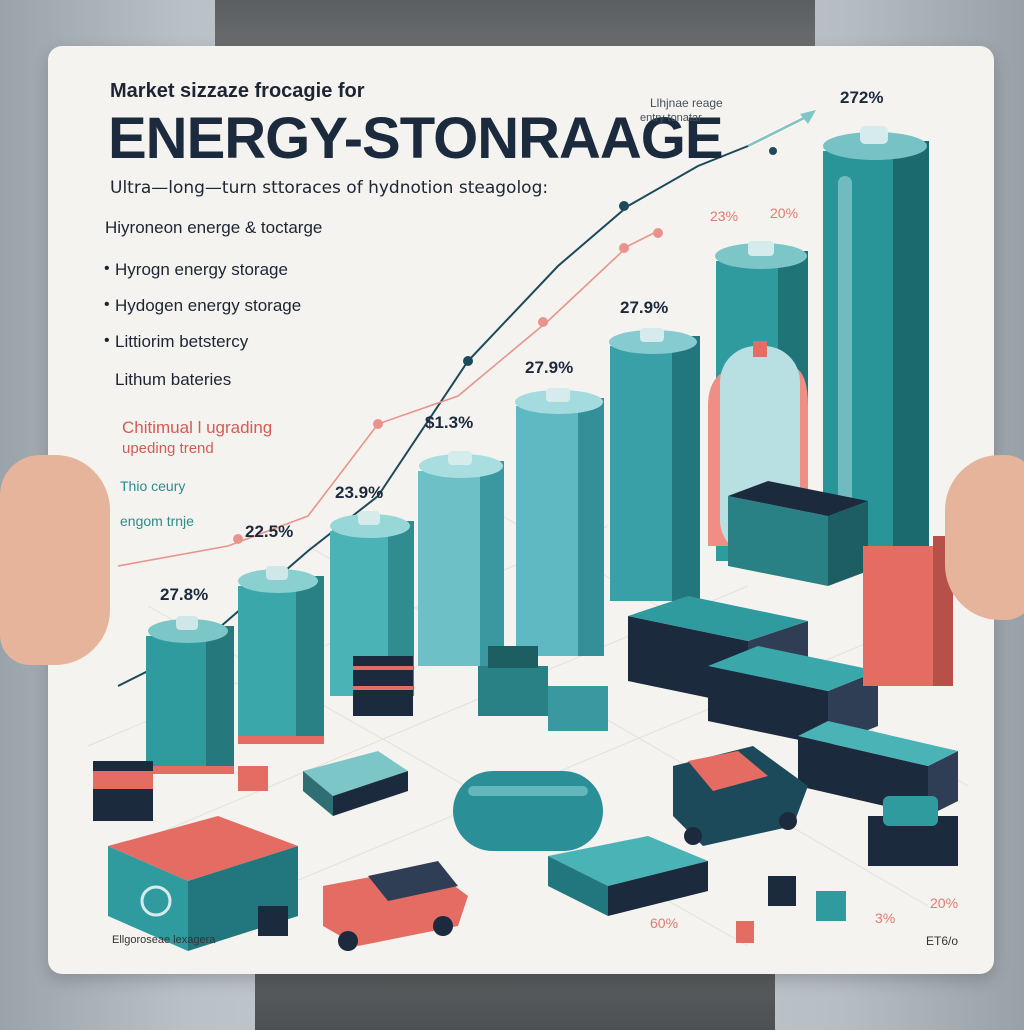 The height and width of the screenshot is (1030, 1024). What do you see at coordinates (164, 940) in the screenshot?
I see `footer-left: Ellgoroseae lexagera` at bounding box center [164, 940].